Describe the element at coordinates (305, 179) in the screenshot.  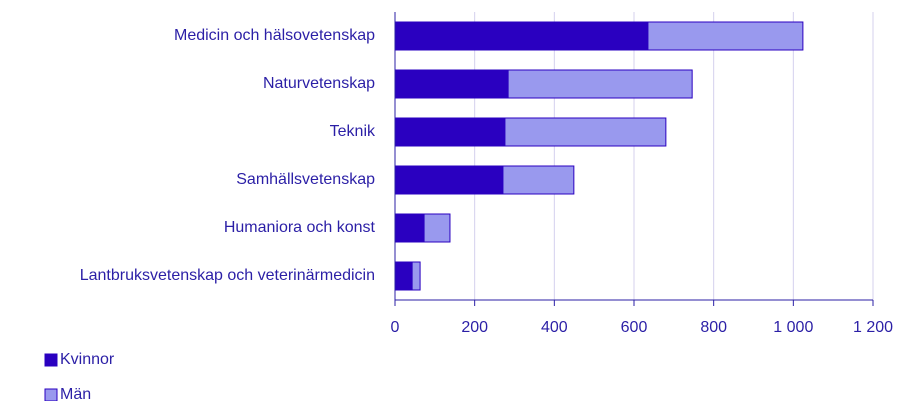
I see `y-tick-label: Samhällsvetenskap` at that location.